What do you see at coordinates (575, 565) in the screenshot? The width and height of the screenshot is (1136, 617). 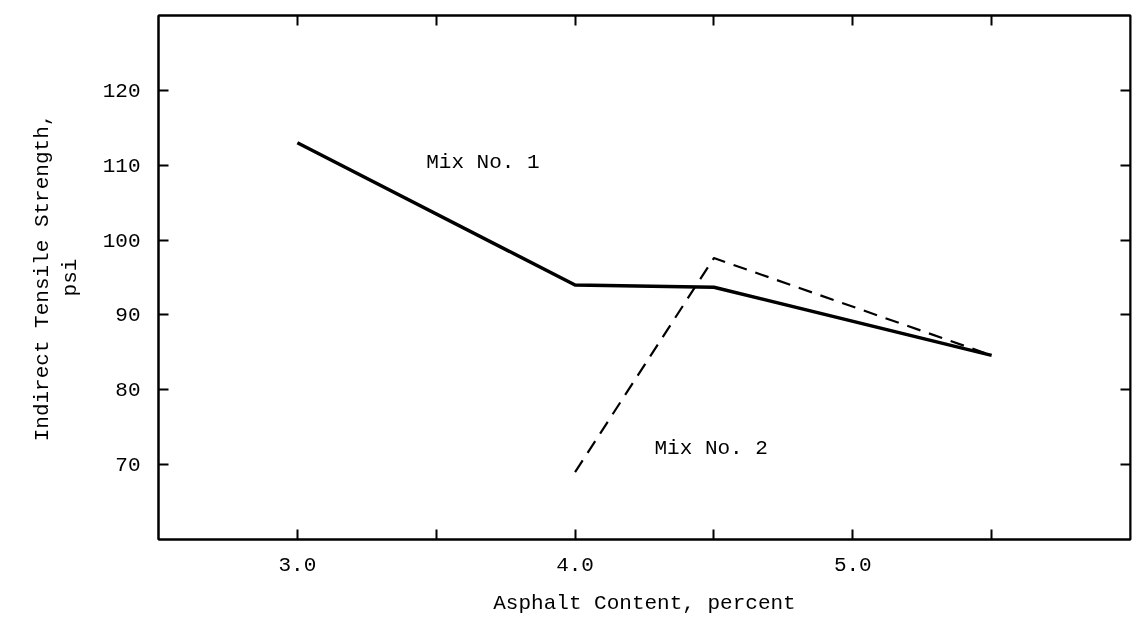 I see `x-tick-label: 4.0` at bounding box center [575, 565].